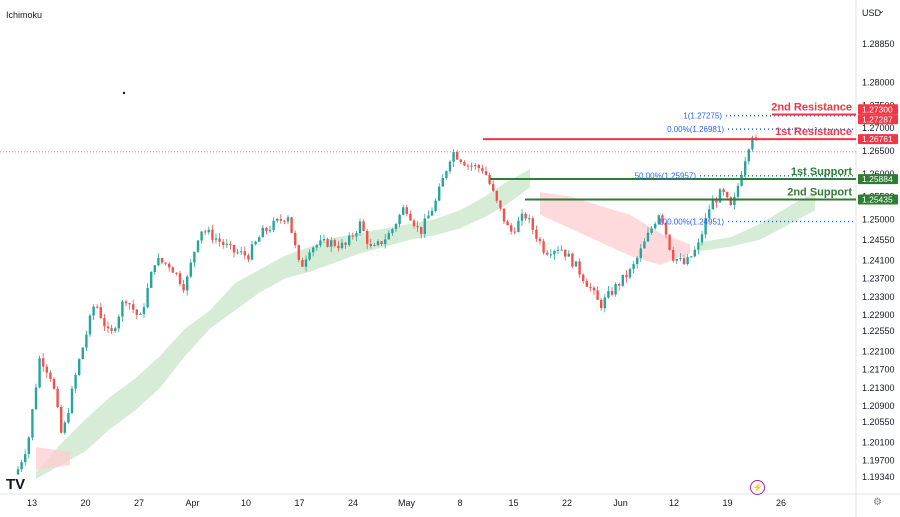  Describe the element at coordinates (192, 503) in the screenshot. I see `time-tick-label: Apr` at that location.